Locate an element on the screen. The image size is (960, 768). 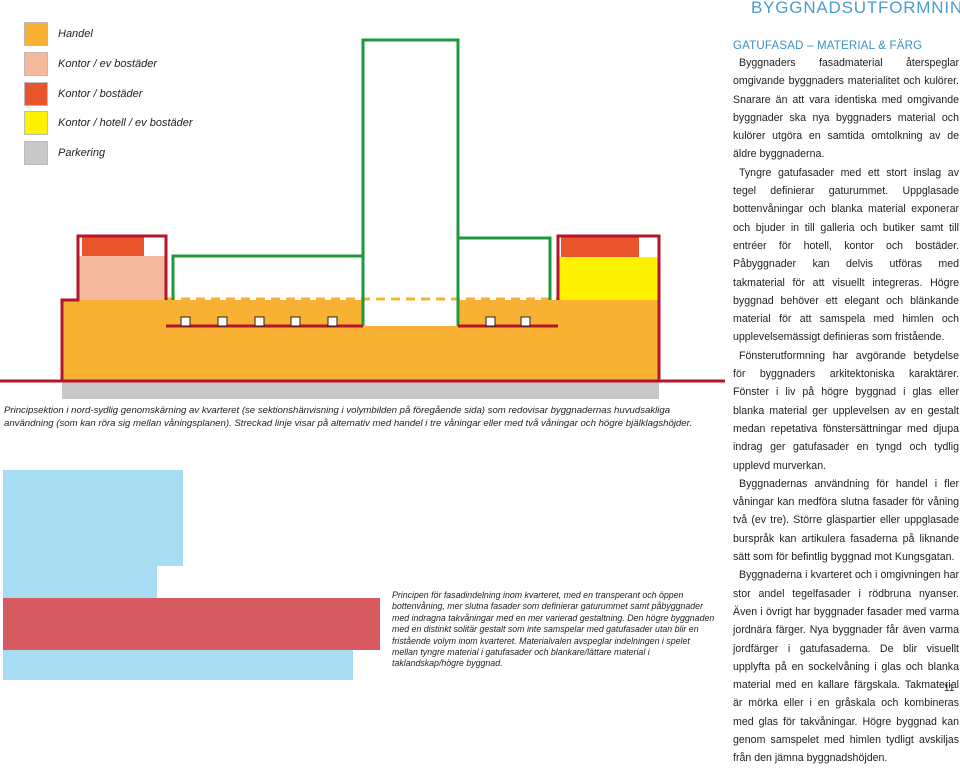
legend-item-parkering: Parkering is located at coordinates (64, 153).